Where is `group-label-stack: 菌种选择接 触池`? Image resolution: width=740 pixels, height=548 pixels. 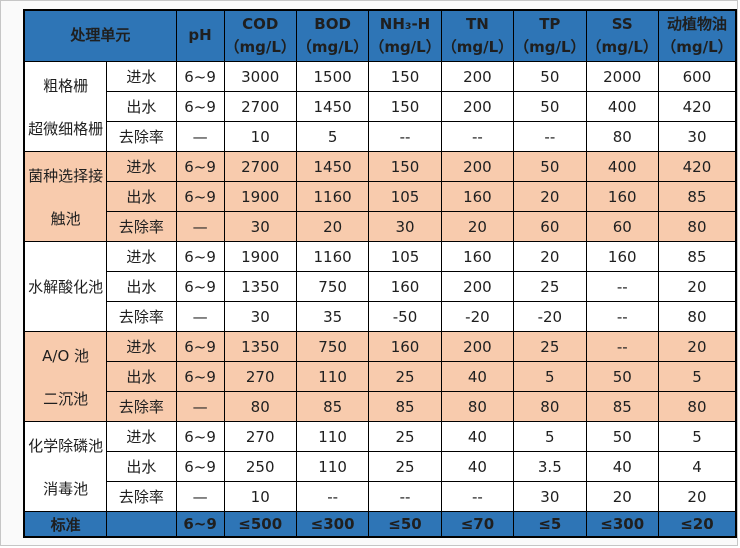 group-label-stack: 菌种选择接 触池 is located at coordinates (65, 197).